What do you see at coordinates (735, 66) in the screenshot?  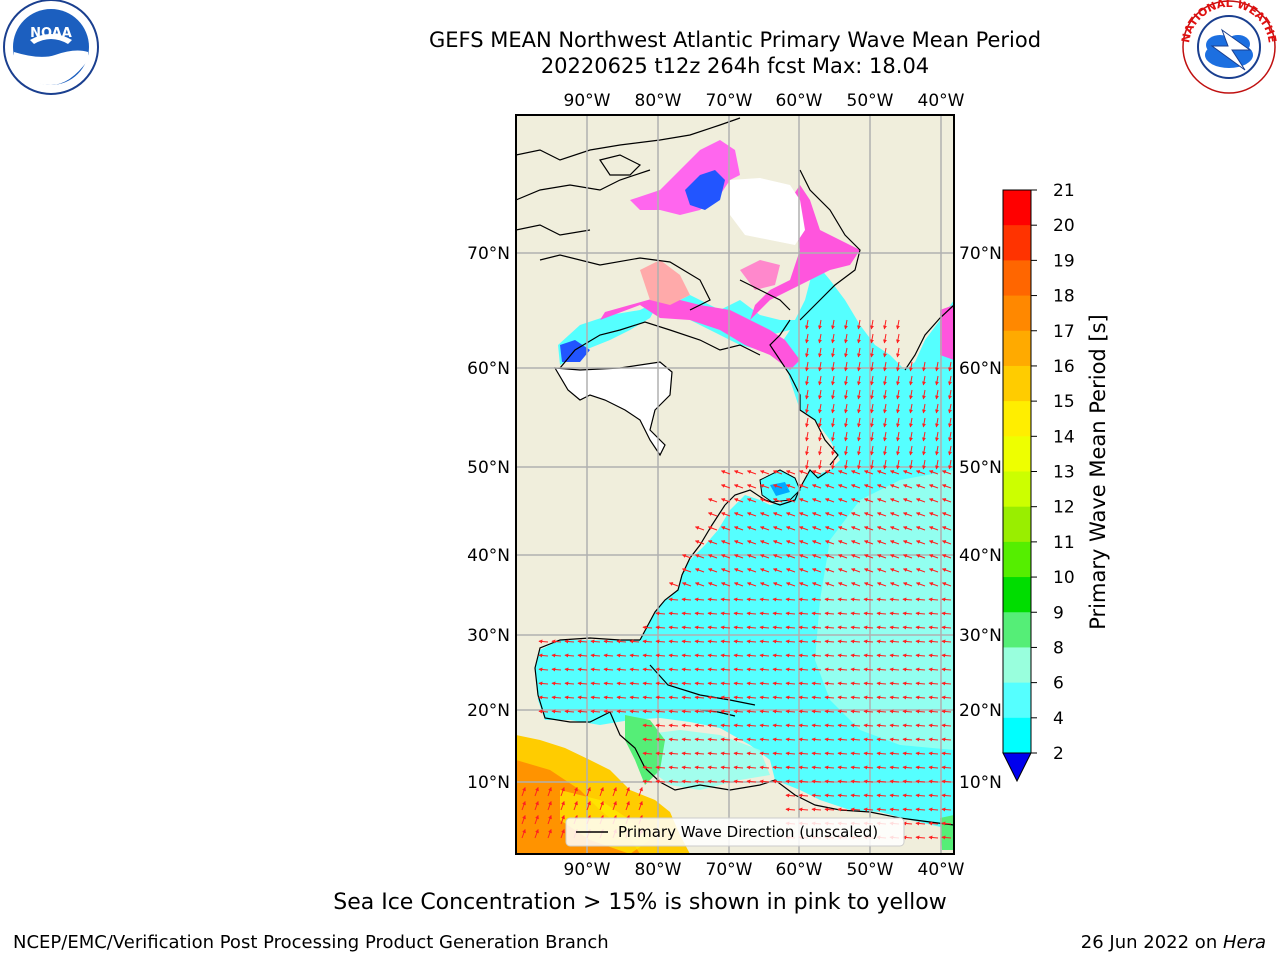 I see `title-line-2: 20220625 t12z 264h fcst Max: 18.04` at bounding box center [735, 66].